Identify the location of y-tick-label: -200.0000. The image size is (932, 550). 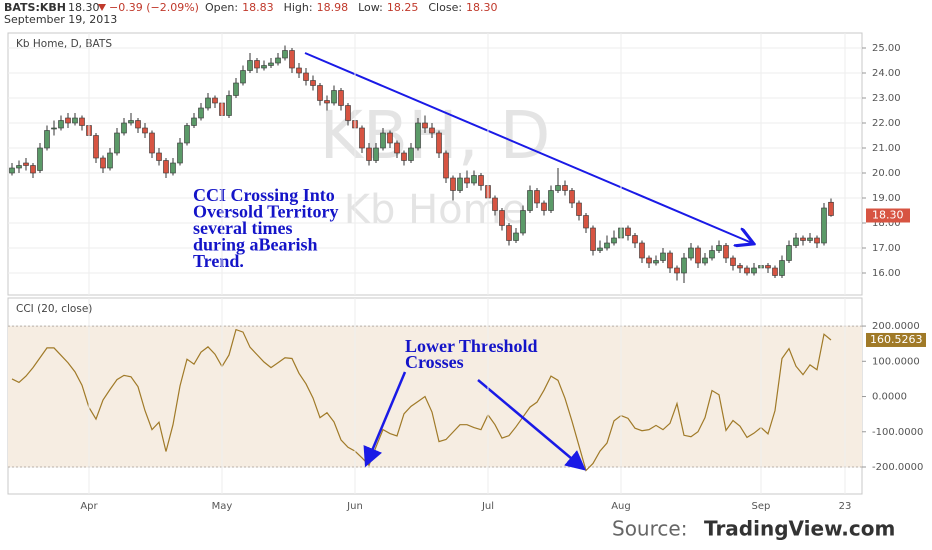
(897, 467).